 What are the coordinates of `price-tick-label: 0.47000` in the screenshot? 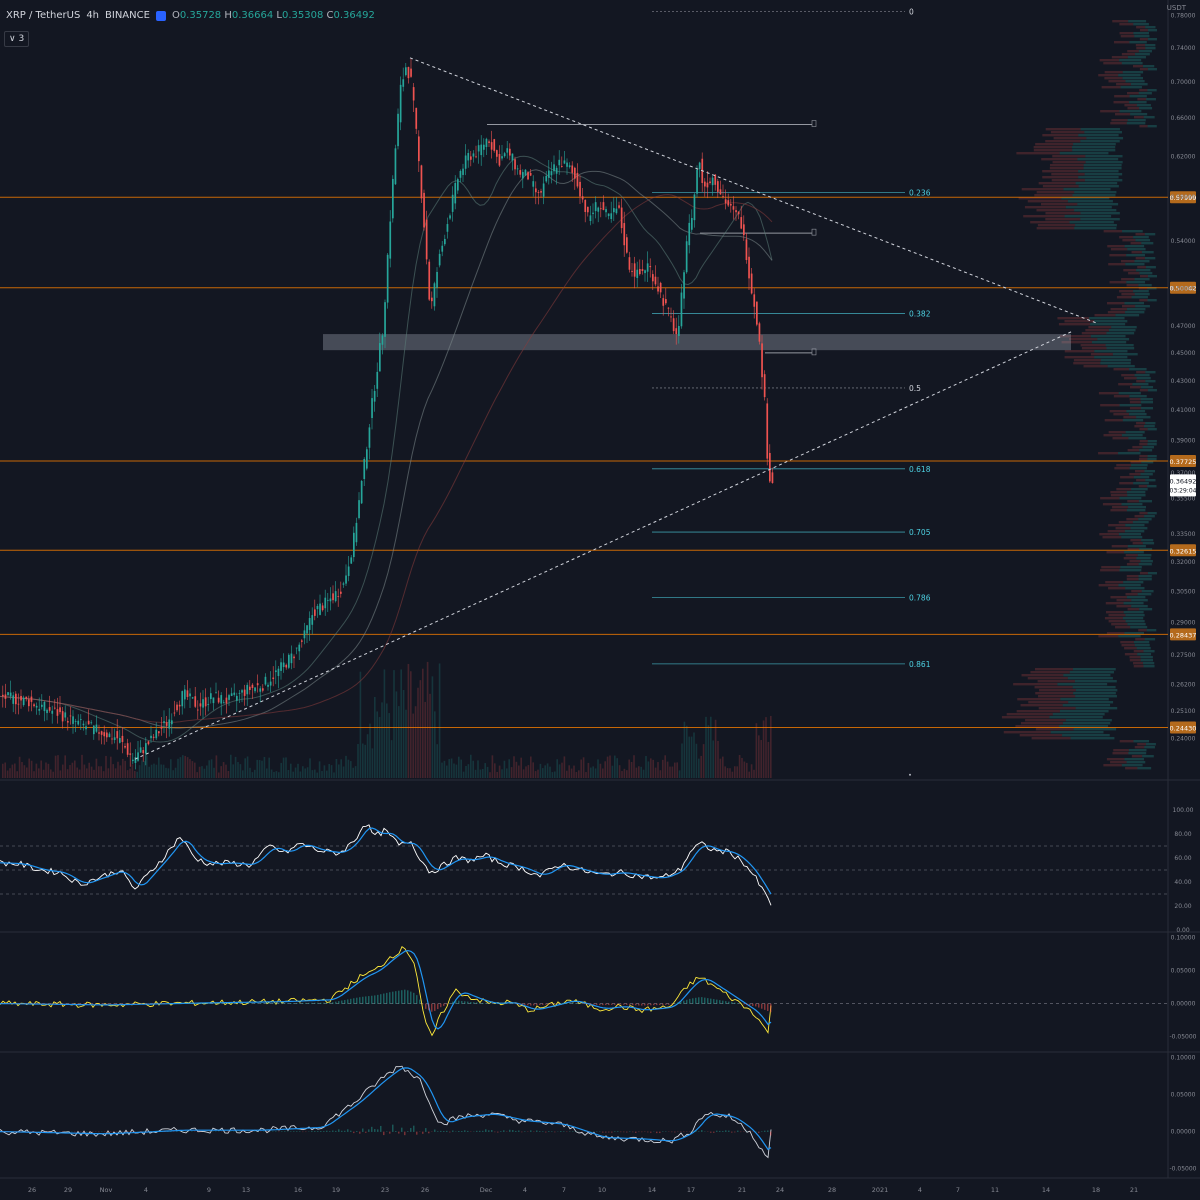 It's located at (1183, 326).